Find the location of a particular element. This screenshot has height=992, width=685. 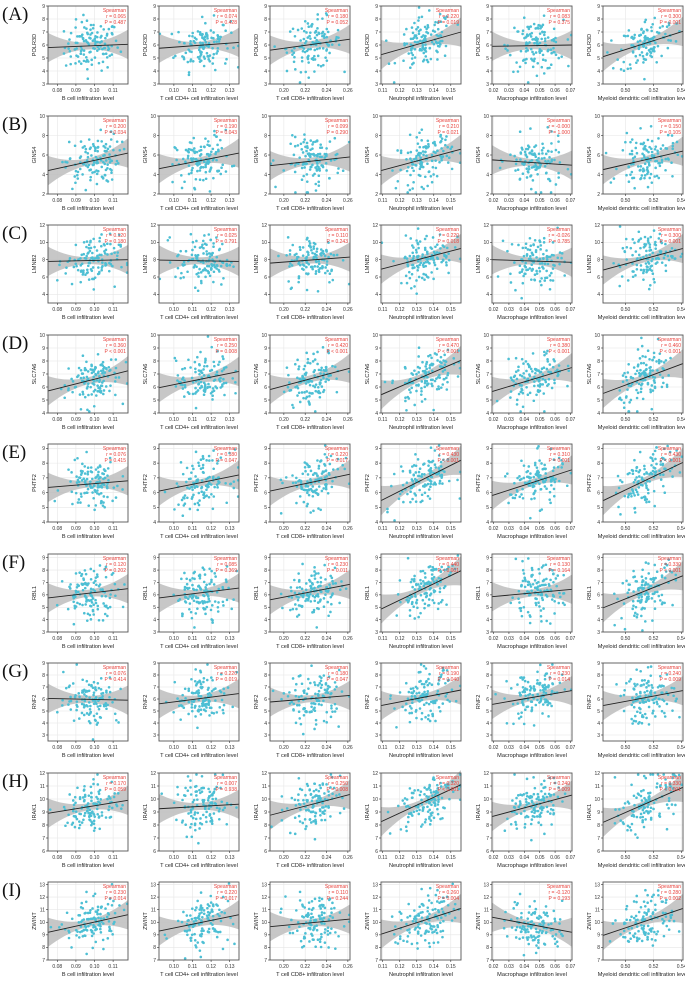

x-tick-label: 0.54 is located at coordinates (681, 310).